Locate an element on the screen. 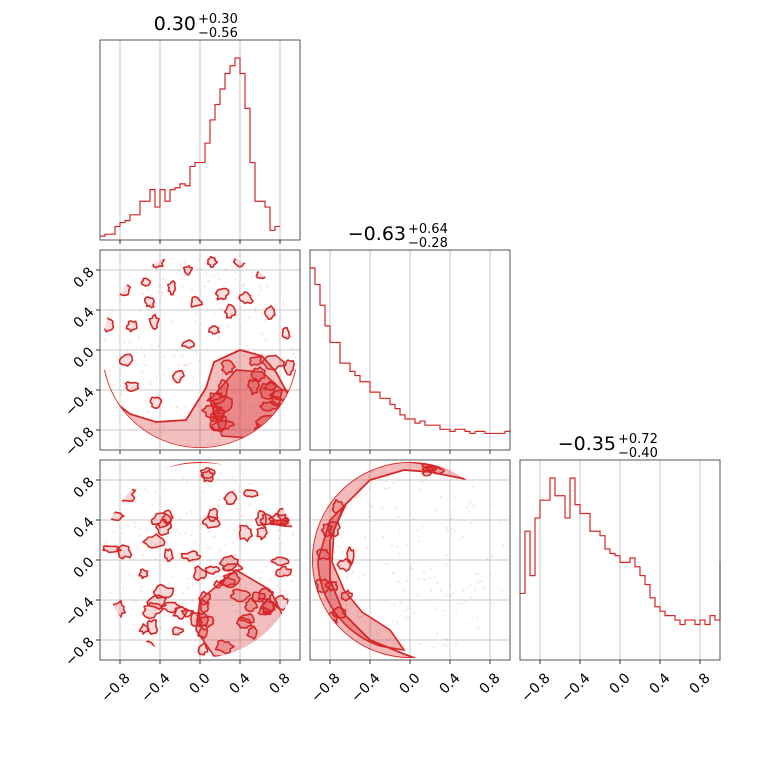 The image size is (760, 760). x-tick-label: 0.4 is located at coordinates (660, 683).